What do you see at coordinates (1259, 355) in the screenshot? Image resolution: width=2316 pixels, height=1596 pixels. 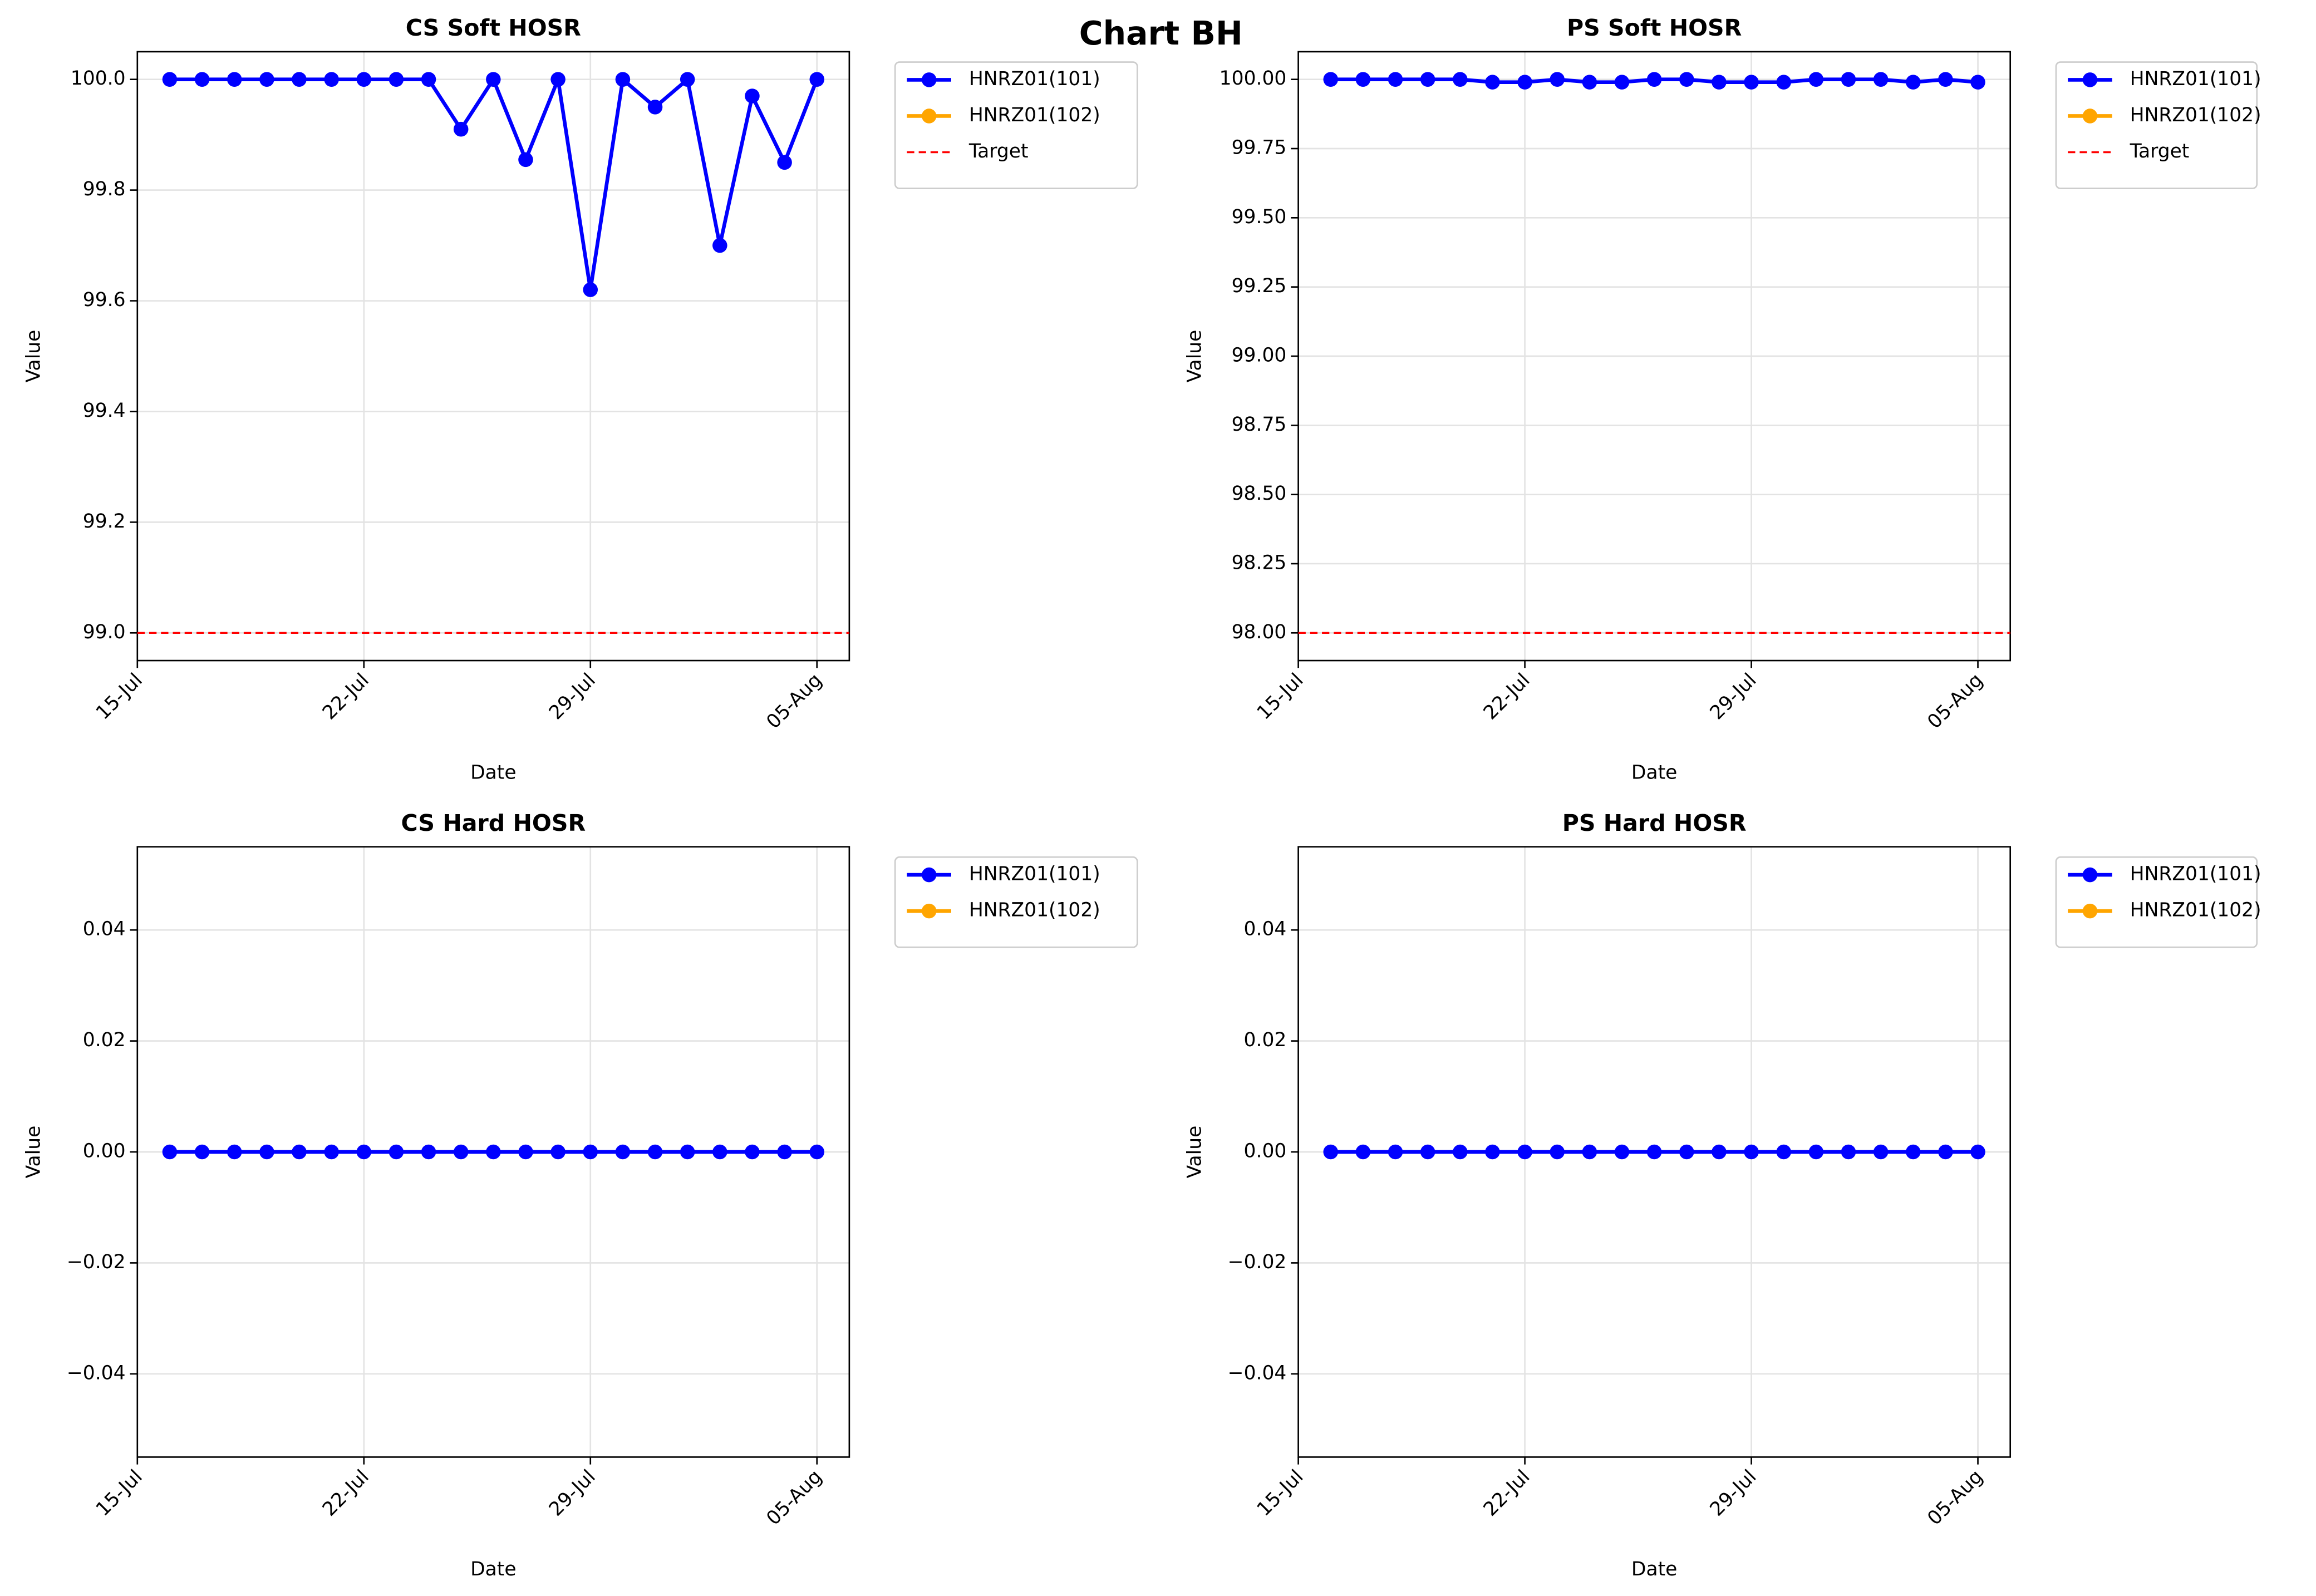 I see `y-tick-label: 99.00` at bounding box center [1259, 355].